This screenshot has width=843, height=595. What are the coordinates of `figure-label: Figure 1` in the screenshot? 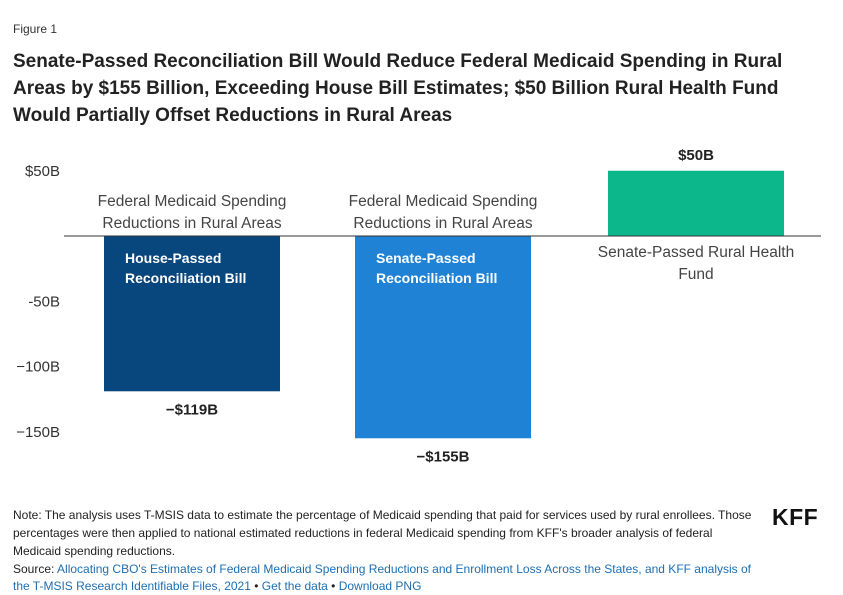 It's located at (35, 29).